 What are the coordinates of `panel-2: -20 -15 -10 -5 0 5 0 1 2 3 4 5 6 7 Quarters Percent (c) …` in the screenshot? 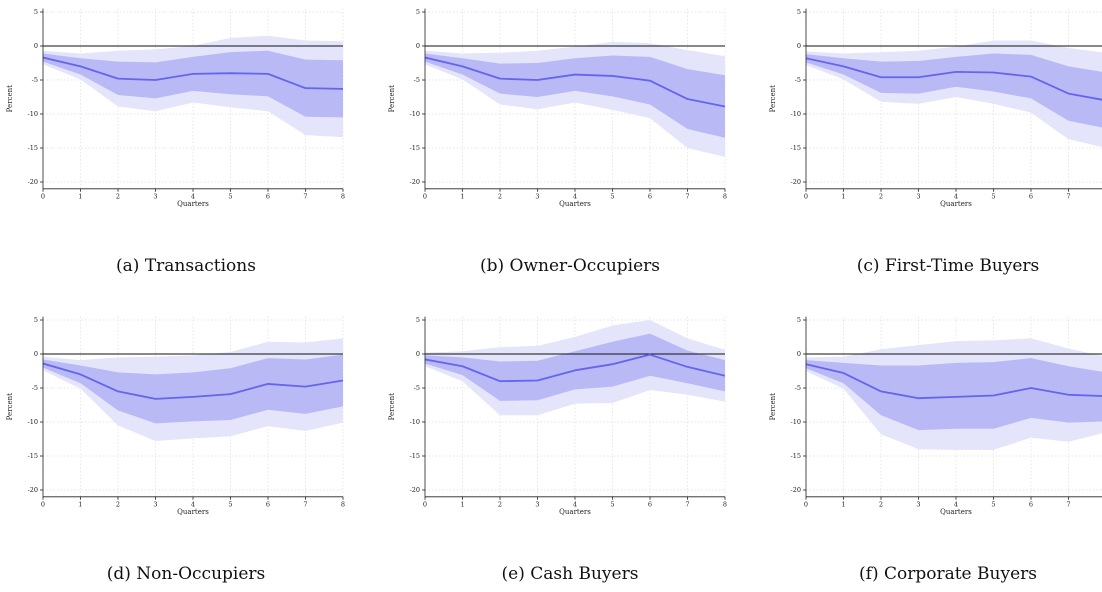 It's located at (935, 142).